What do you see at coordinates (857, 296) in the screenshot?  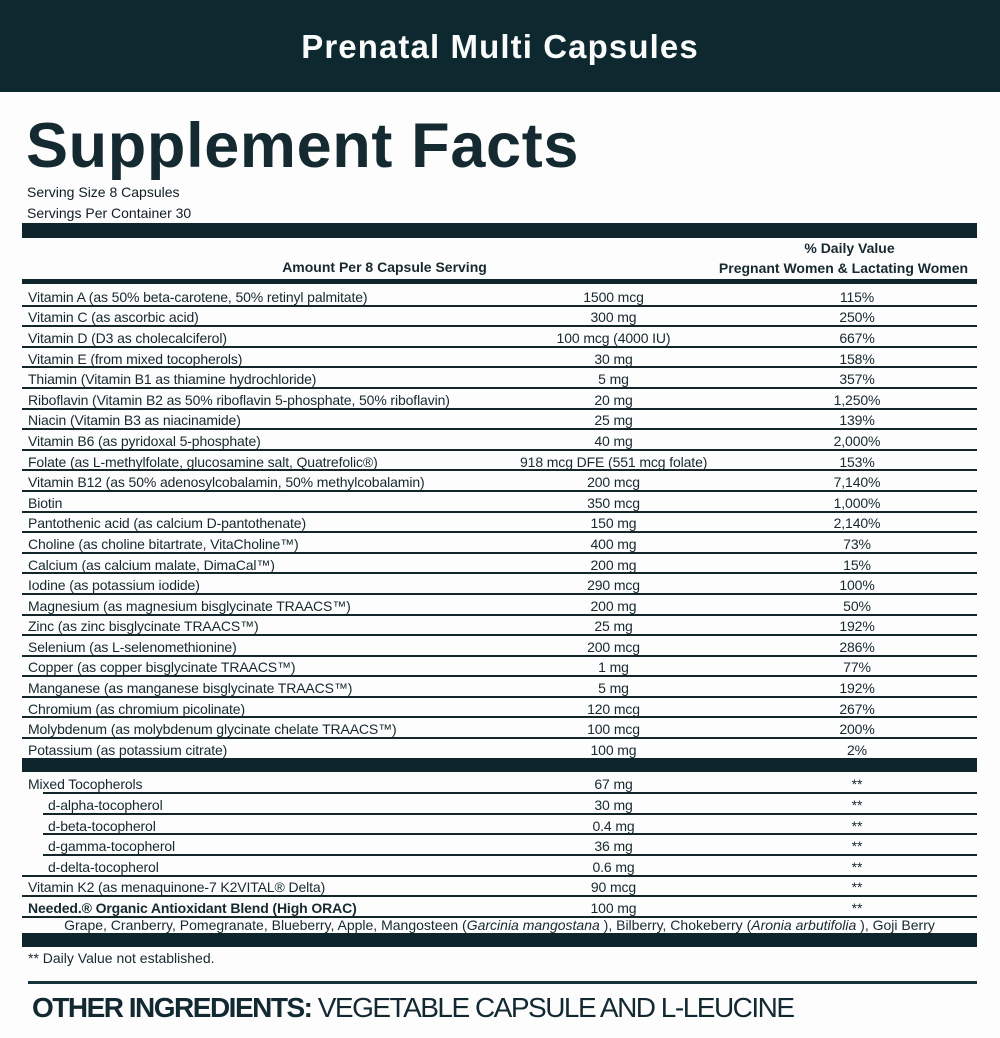 I see `nutrient-daily-value: 115%` at bounding box center [857, 296].